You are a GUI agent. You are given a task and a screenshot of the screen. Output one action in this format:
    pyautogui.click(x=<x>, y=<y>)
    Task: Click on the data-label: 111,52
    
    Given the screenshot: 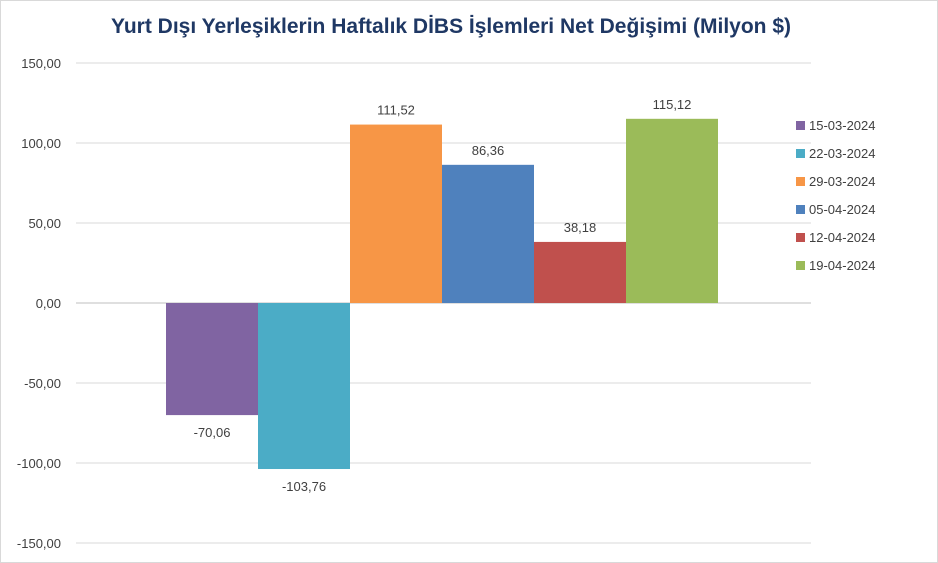 What is the action you would take?
    pyautogui.click(x=396, y=110)
    